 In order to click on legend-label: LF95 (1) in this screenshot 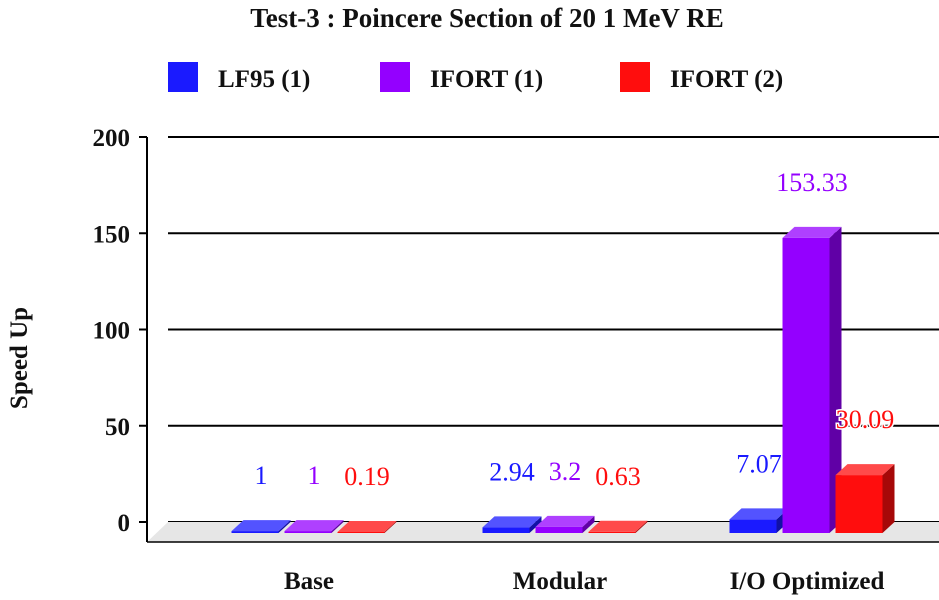, I will do `click(264, 79)`.